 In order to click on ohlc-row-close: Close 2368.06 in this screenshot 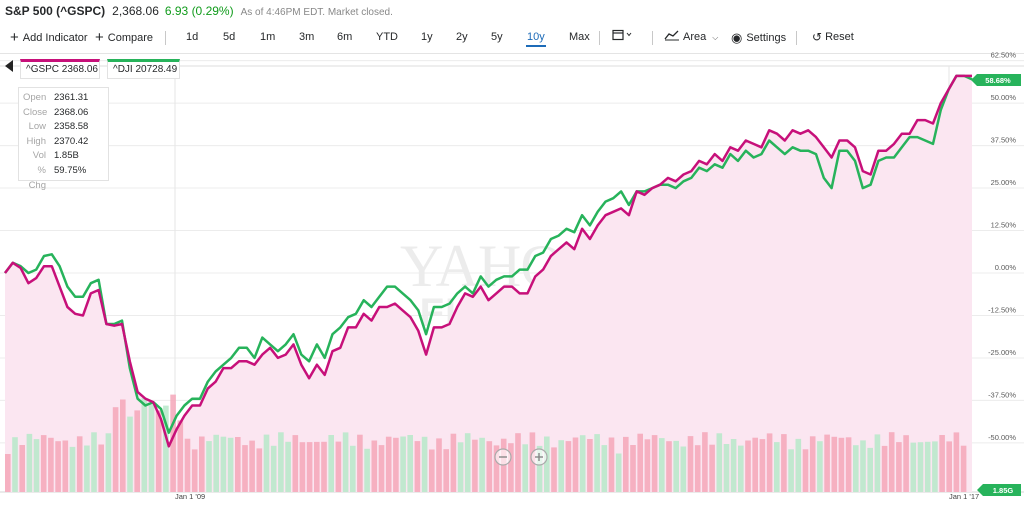, I will do `click(63, 113)`.